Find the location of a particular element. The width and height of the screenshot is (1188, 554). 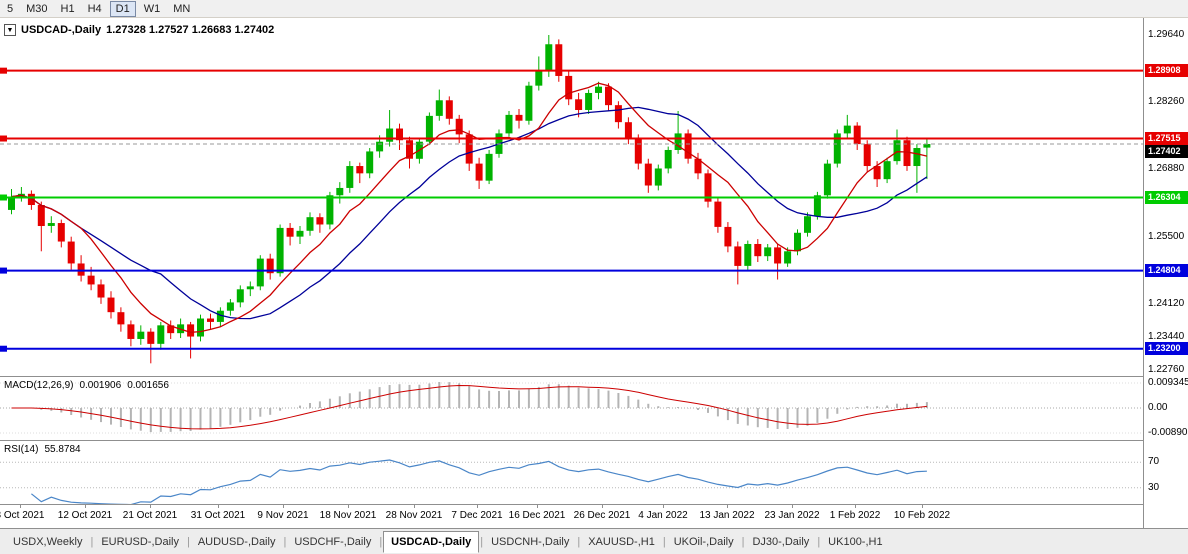

symbol-tab-eurusddaily: EURUSD-,Daily is located at coordinates (140, 541).